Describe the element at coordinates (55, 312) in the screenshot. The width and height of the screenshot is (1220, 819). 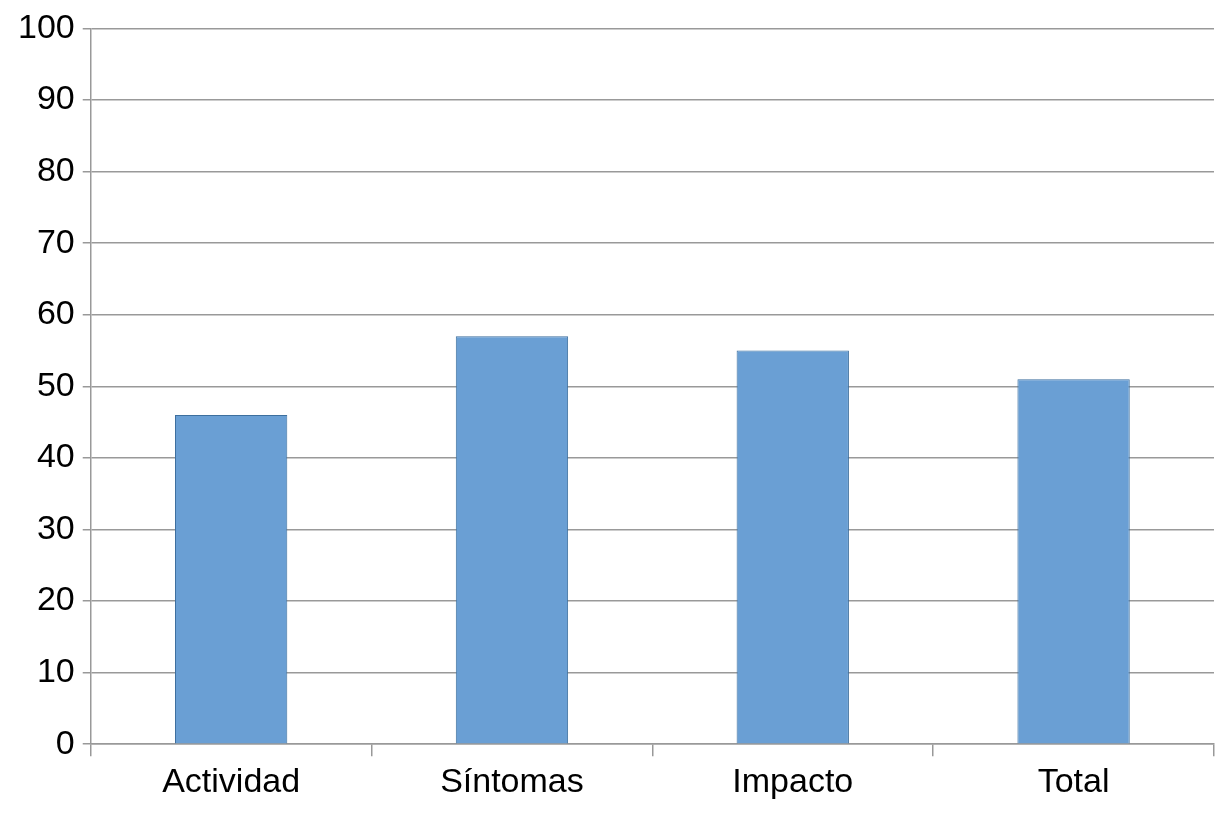
I see `y-tick-label: 60` at that location.